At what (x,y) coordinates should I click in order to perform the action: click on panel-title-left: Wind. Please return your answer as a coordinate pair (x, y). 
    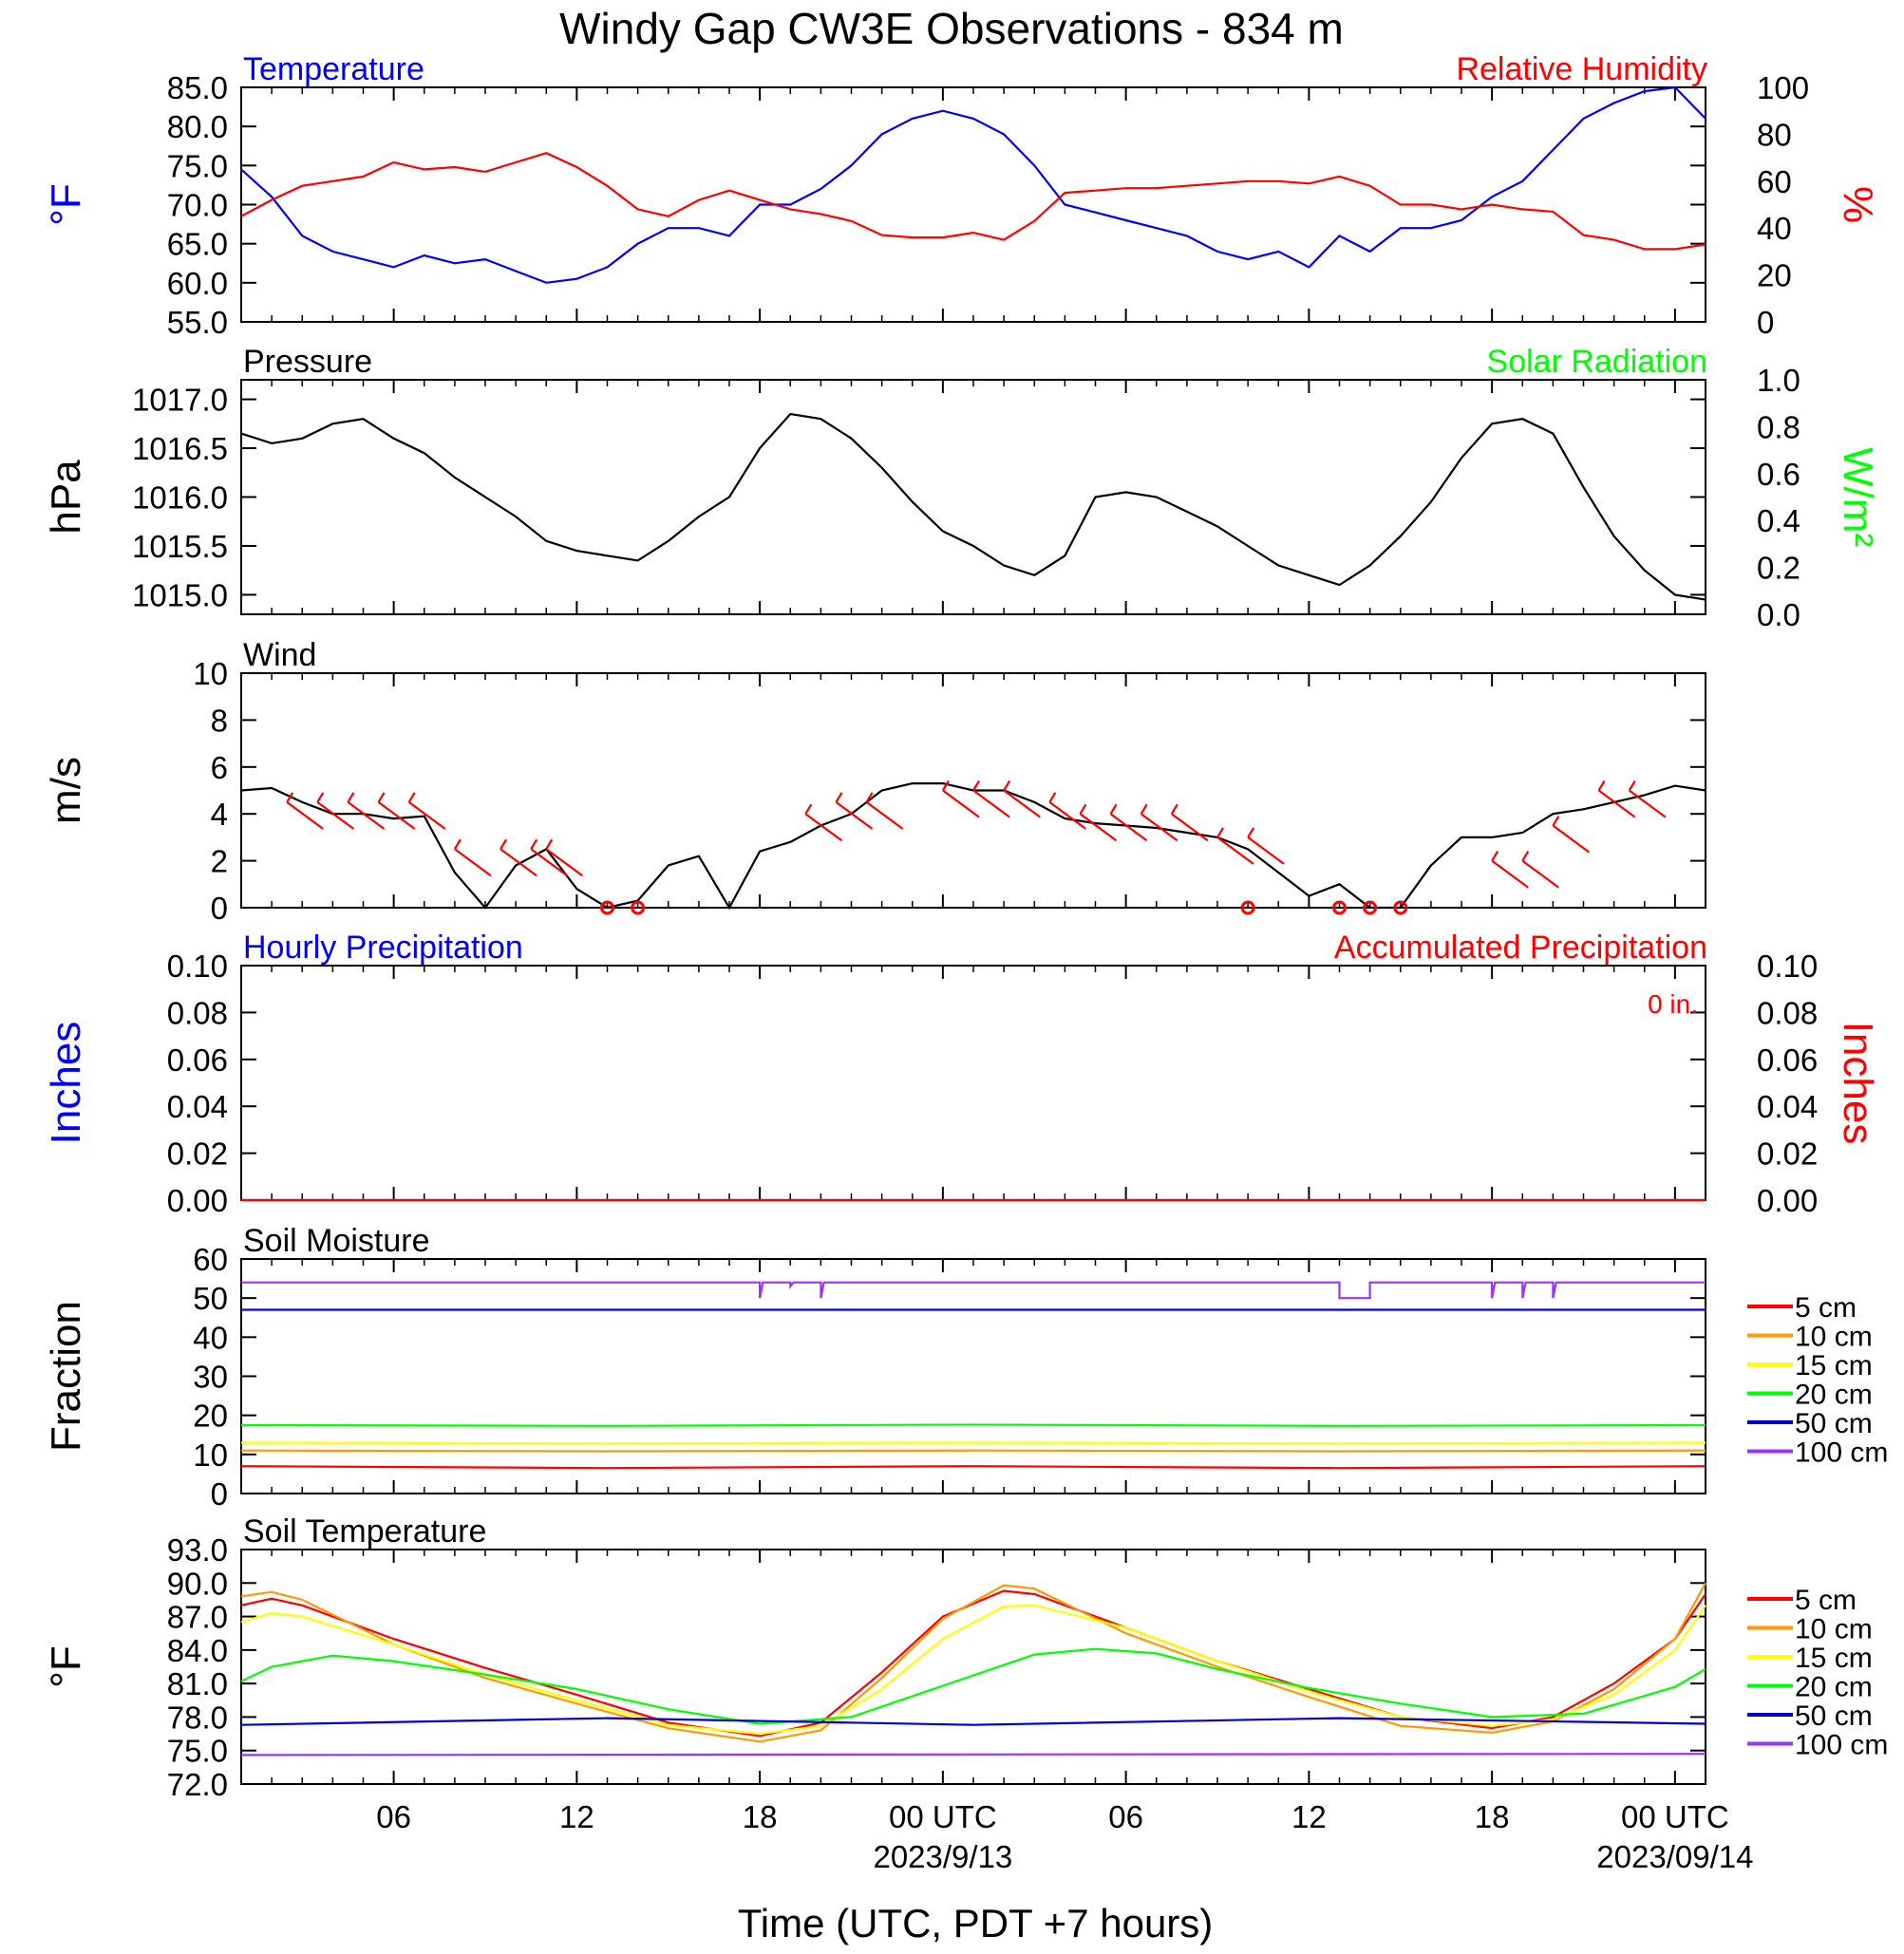
    Looking at the image, I should click on (279, 655).